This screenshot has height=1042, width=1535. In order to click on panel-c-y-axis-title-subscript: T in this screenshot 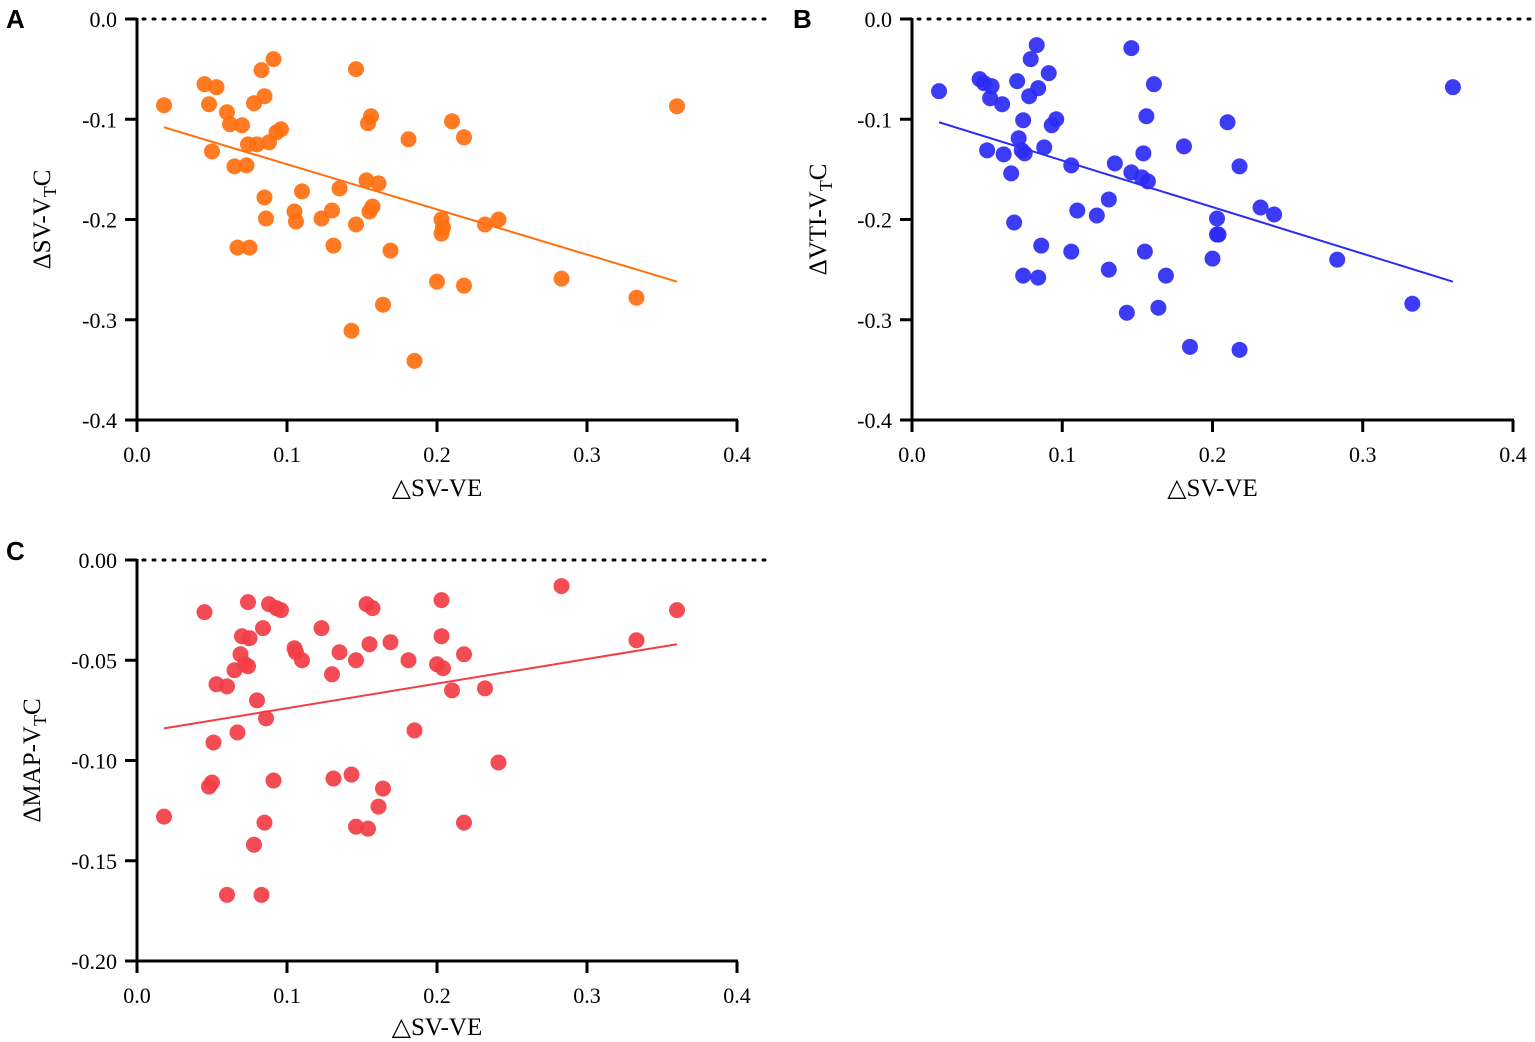, I will do `click(40, 720)`.